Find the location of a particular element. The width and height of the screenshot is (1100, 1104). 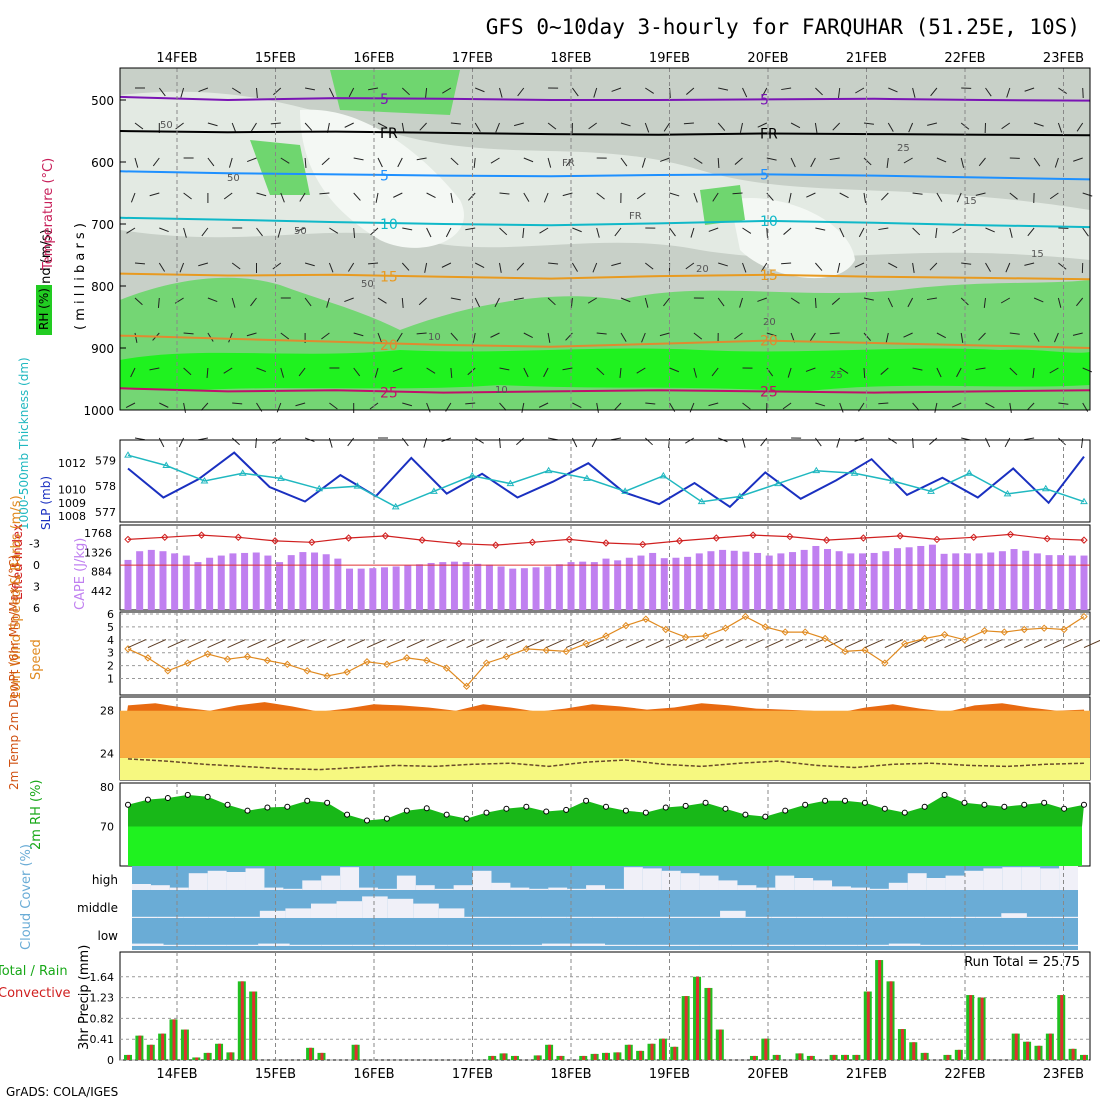

rh-contour-label: 20 is located at coordinates (702, 269).